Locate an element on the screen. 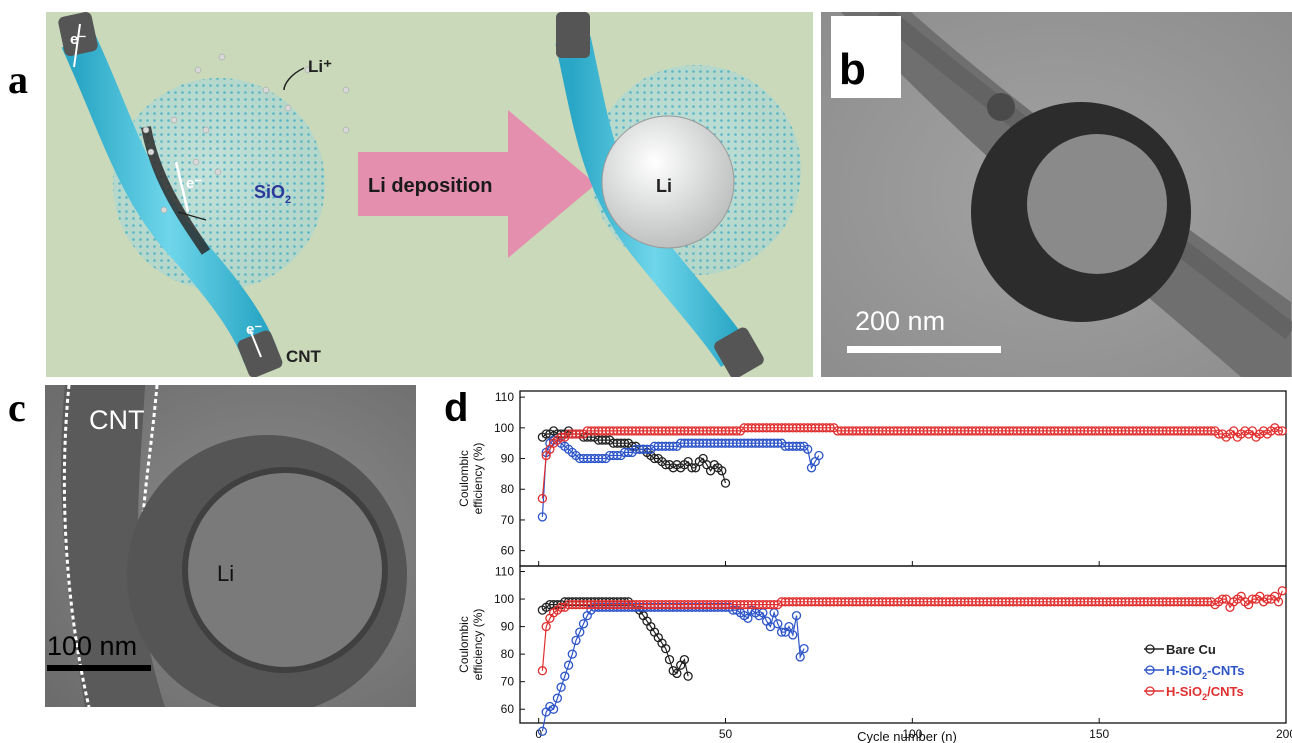  lithium-sphere is located at coordinates (668, 182).